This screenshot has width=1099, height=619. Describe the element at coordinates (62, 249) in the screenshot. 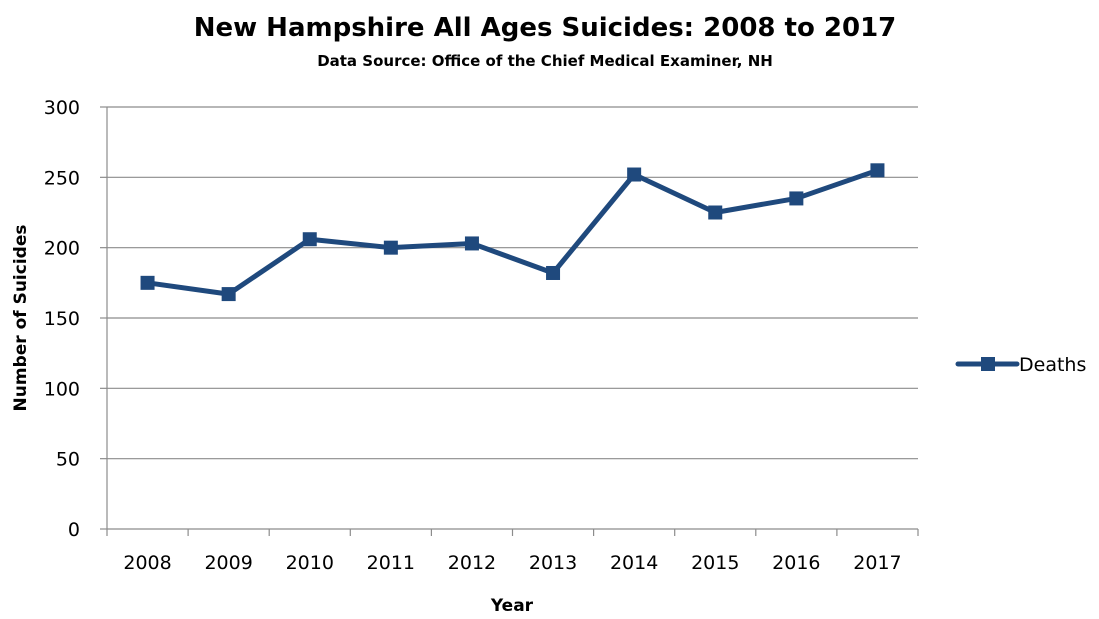

I see `y-tick-label: 200` at that location.